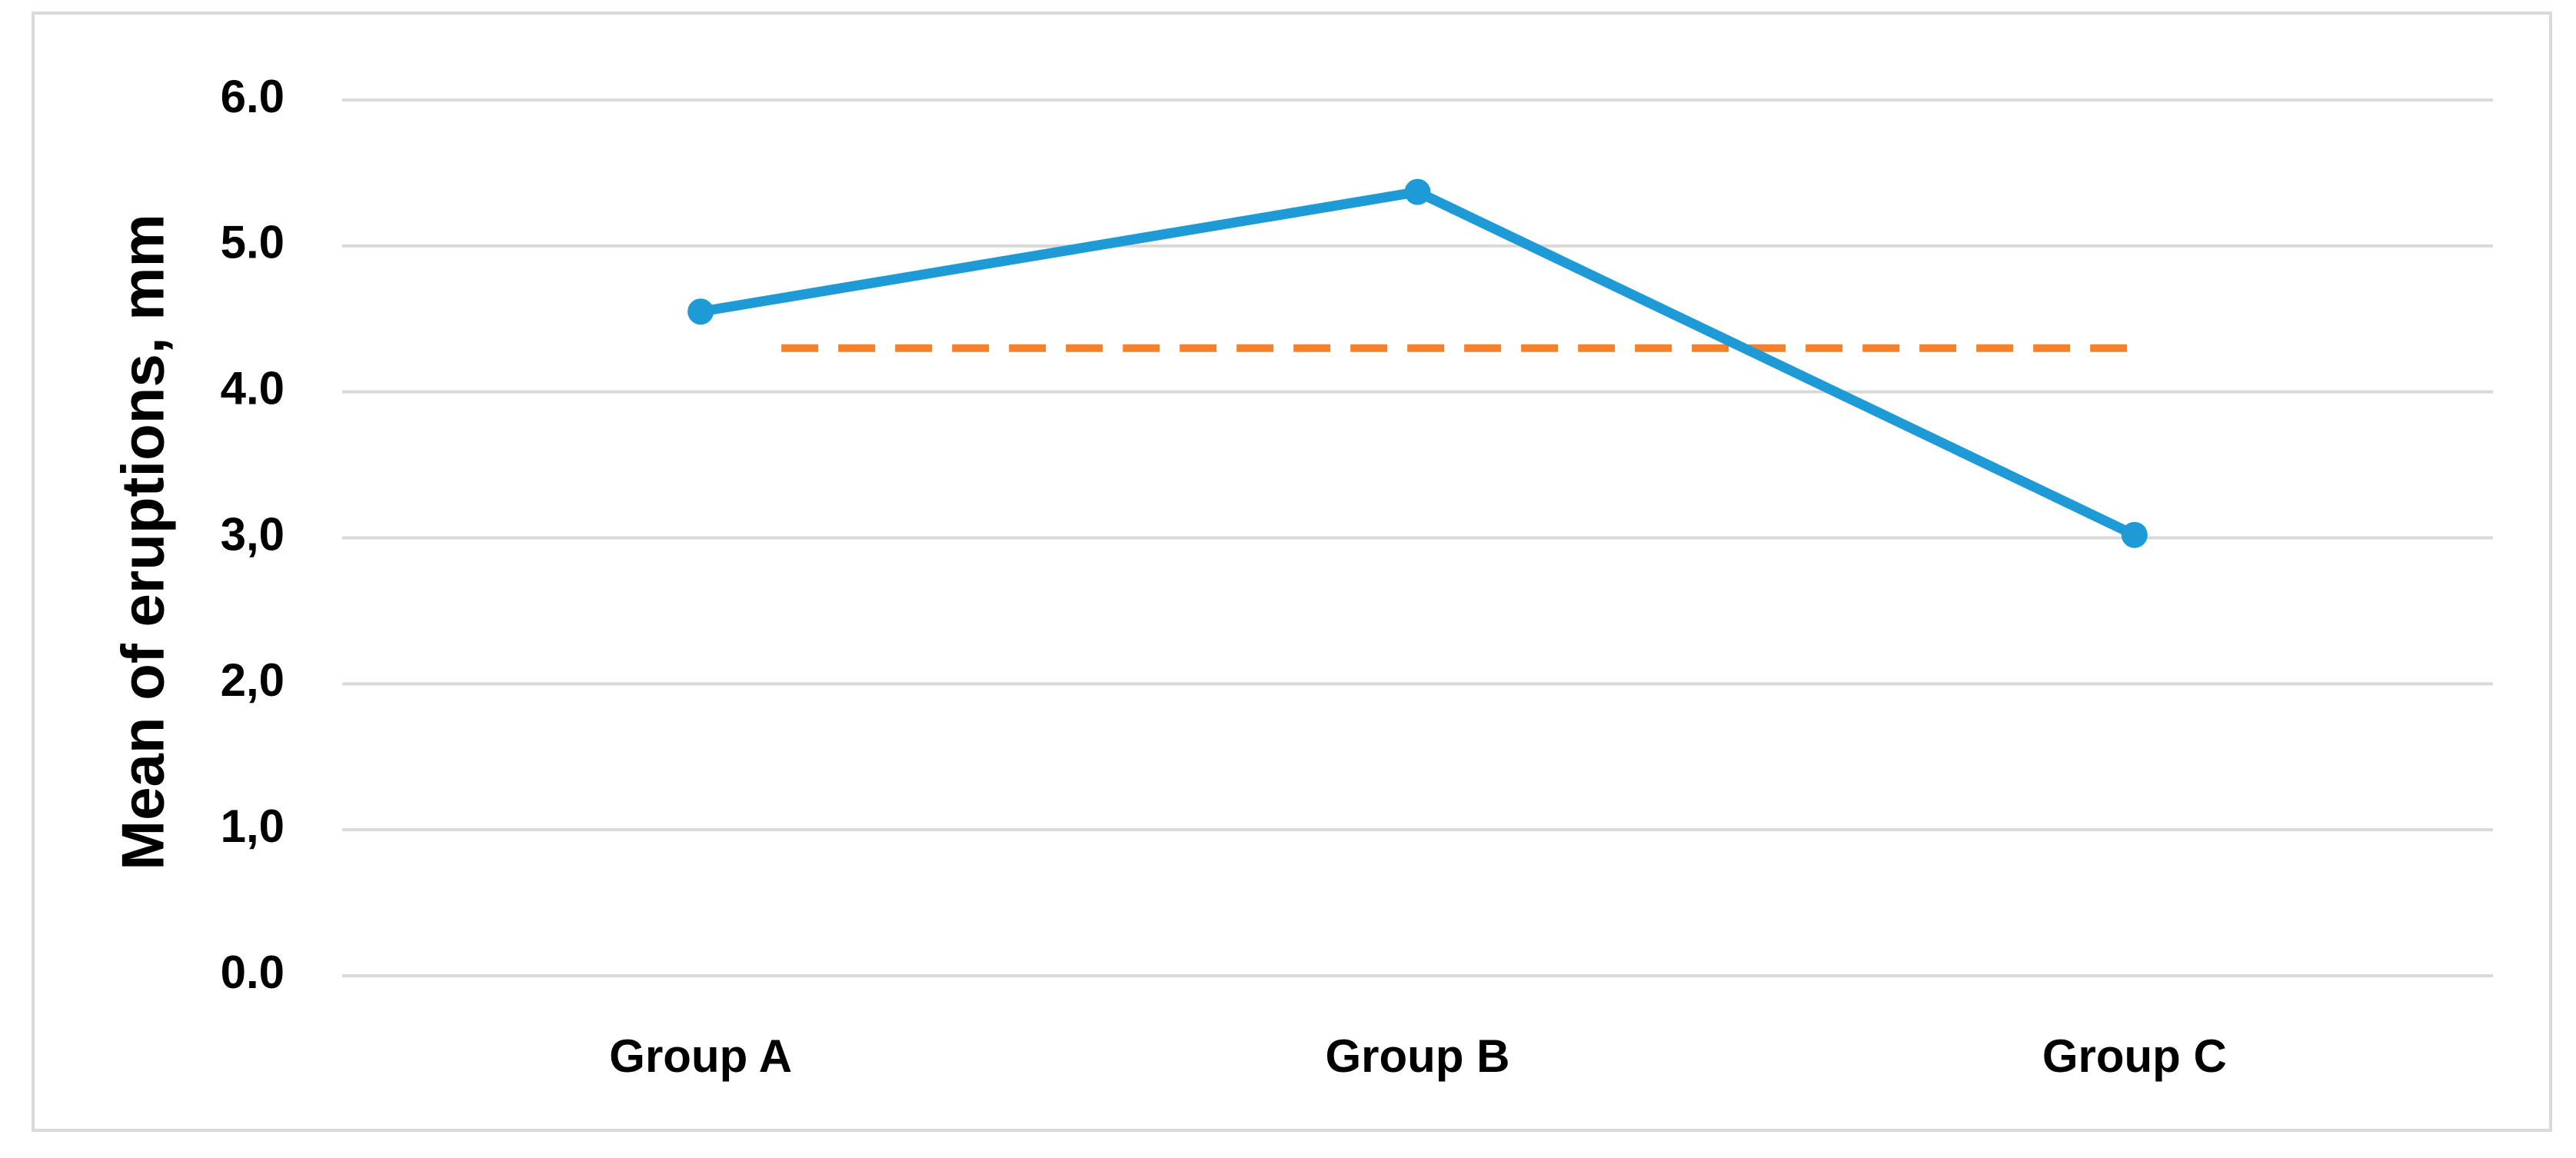 The width and height of the screenshot is (2576, 1158). I want to click on y-tick-label: 3,0, so click(253, 534).